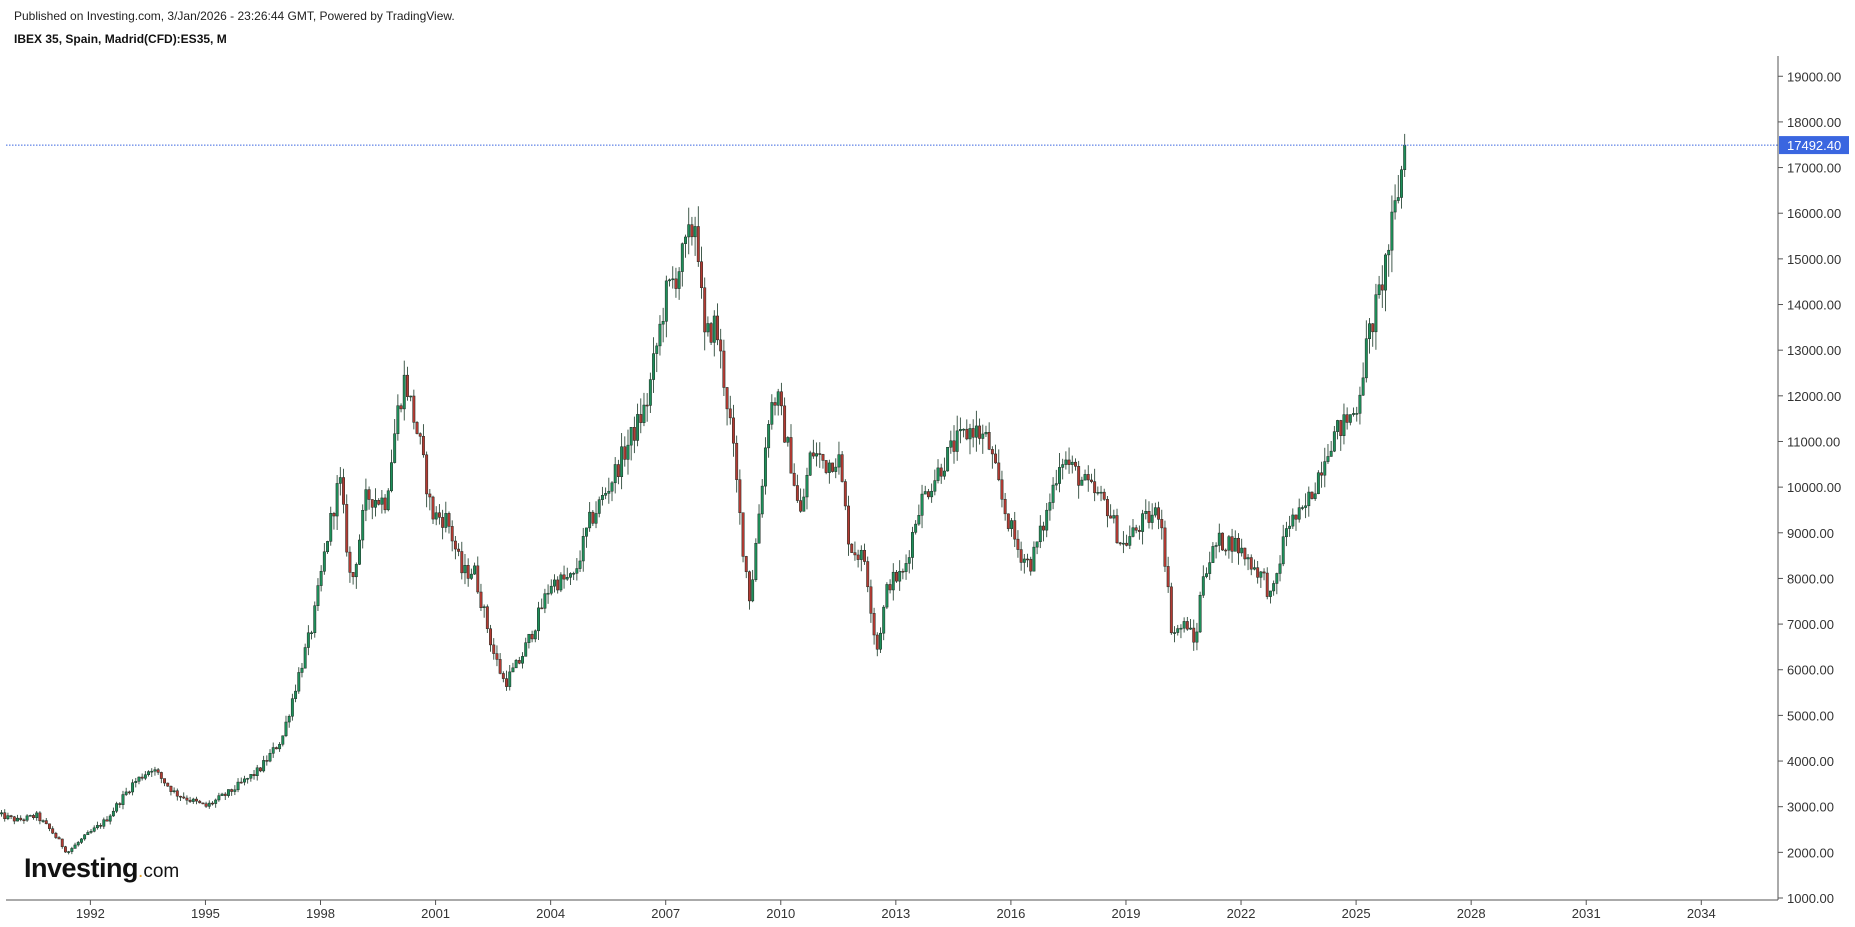  What do you see at coordinates (1810, 898) in the screenshot?
I see `y-tick-label: 1000.00` at bounding box center [1810, 898].